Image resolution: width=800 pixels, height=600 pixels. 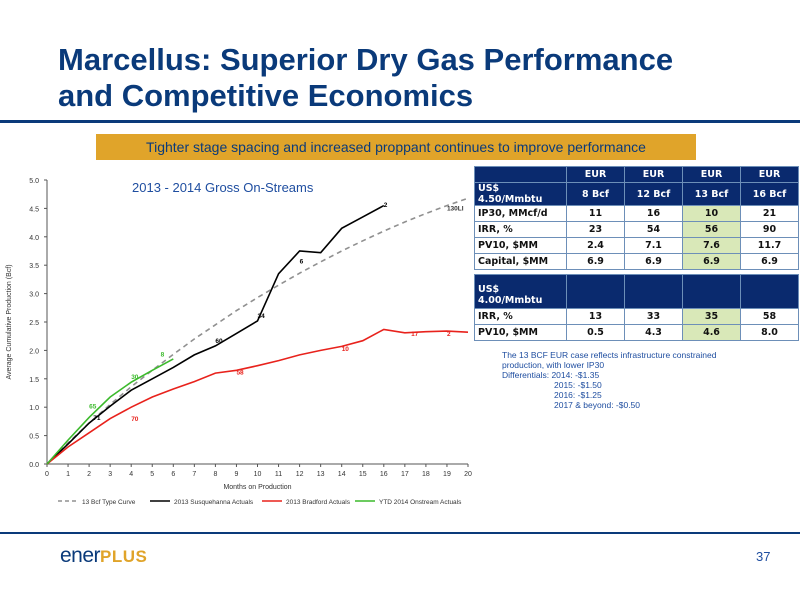 What do you see at coordinates (653, 213) in the screenshot?
I see `table-cell: 16` at bounding box center [653, 213].